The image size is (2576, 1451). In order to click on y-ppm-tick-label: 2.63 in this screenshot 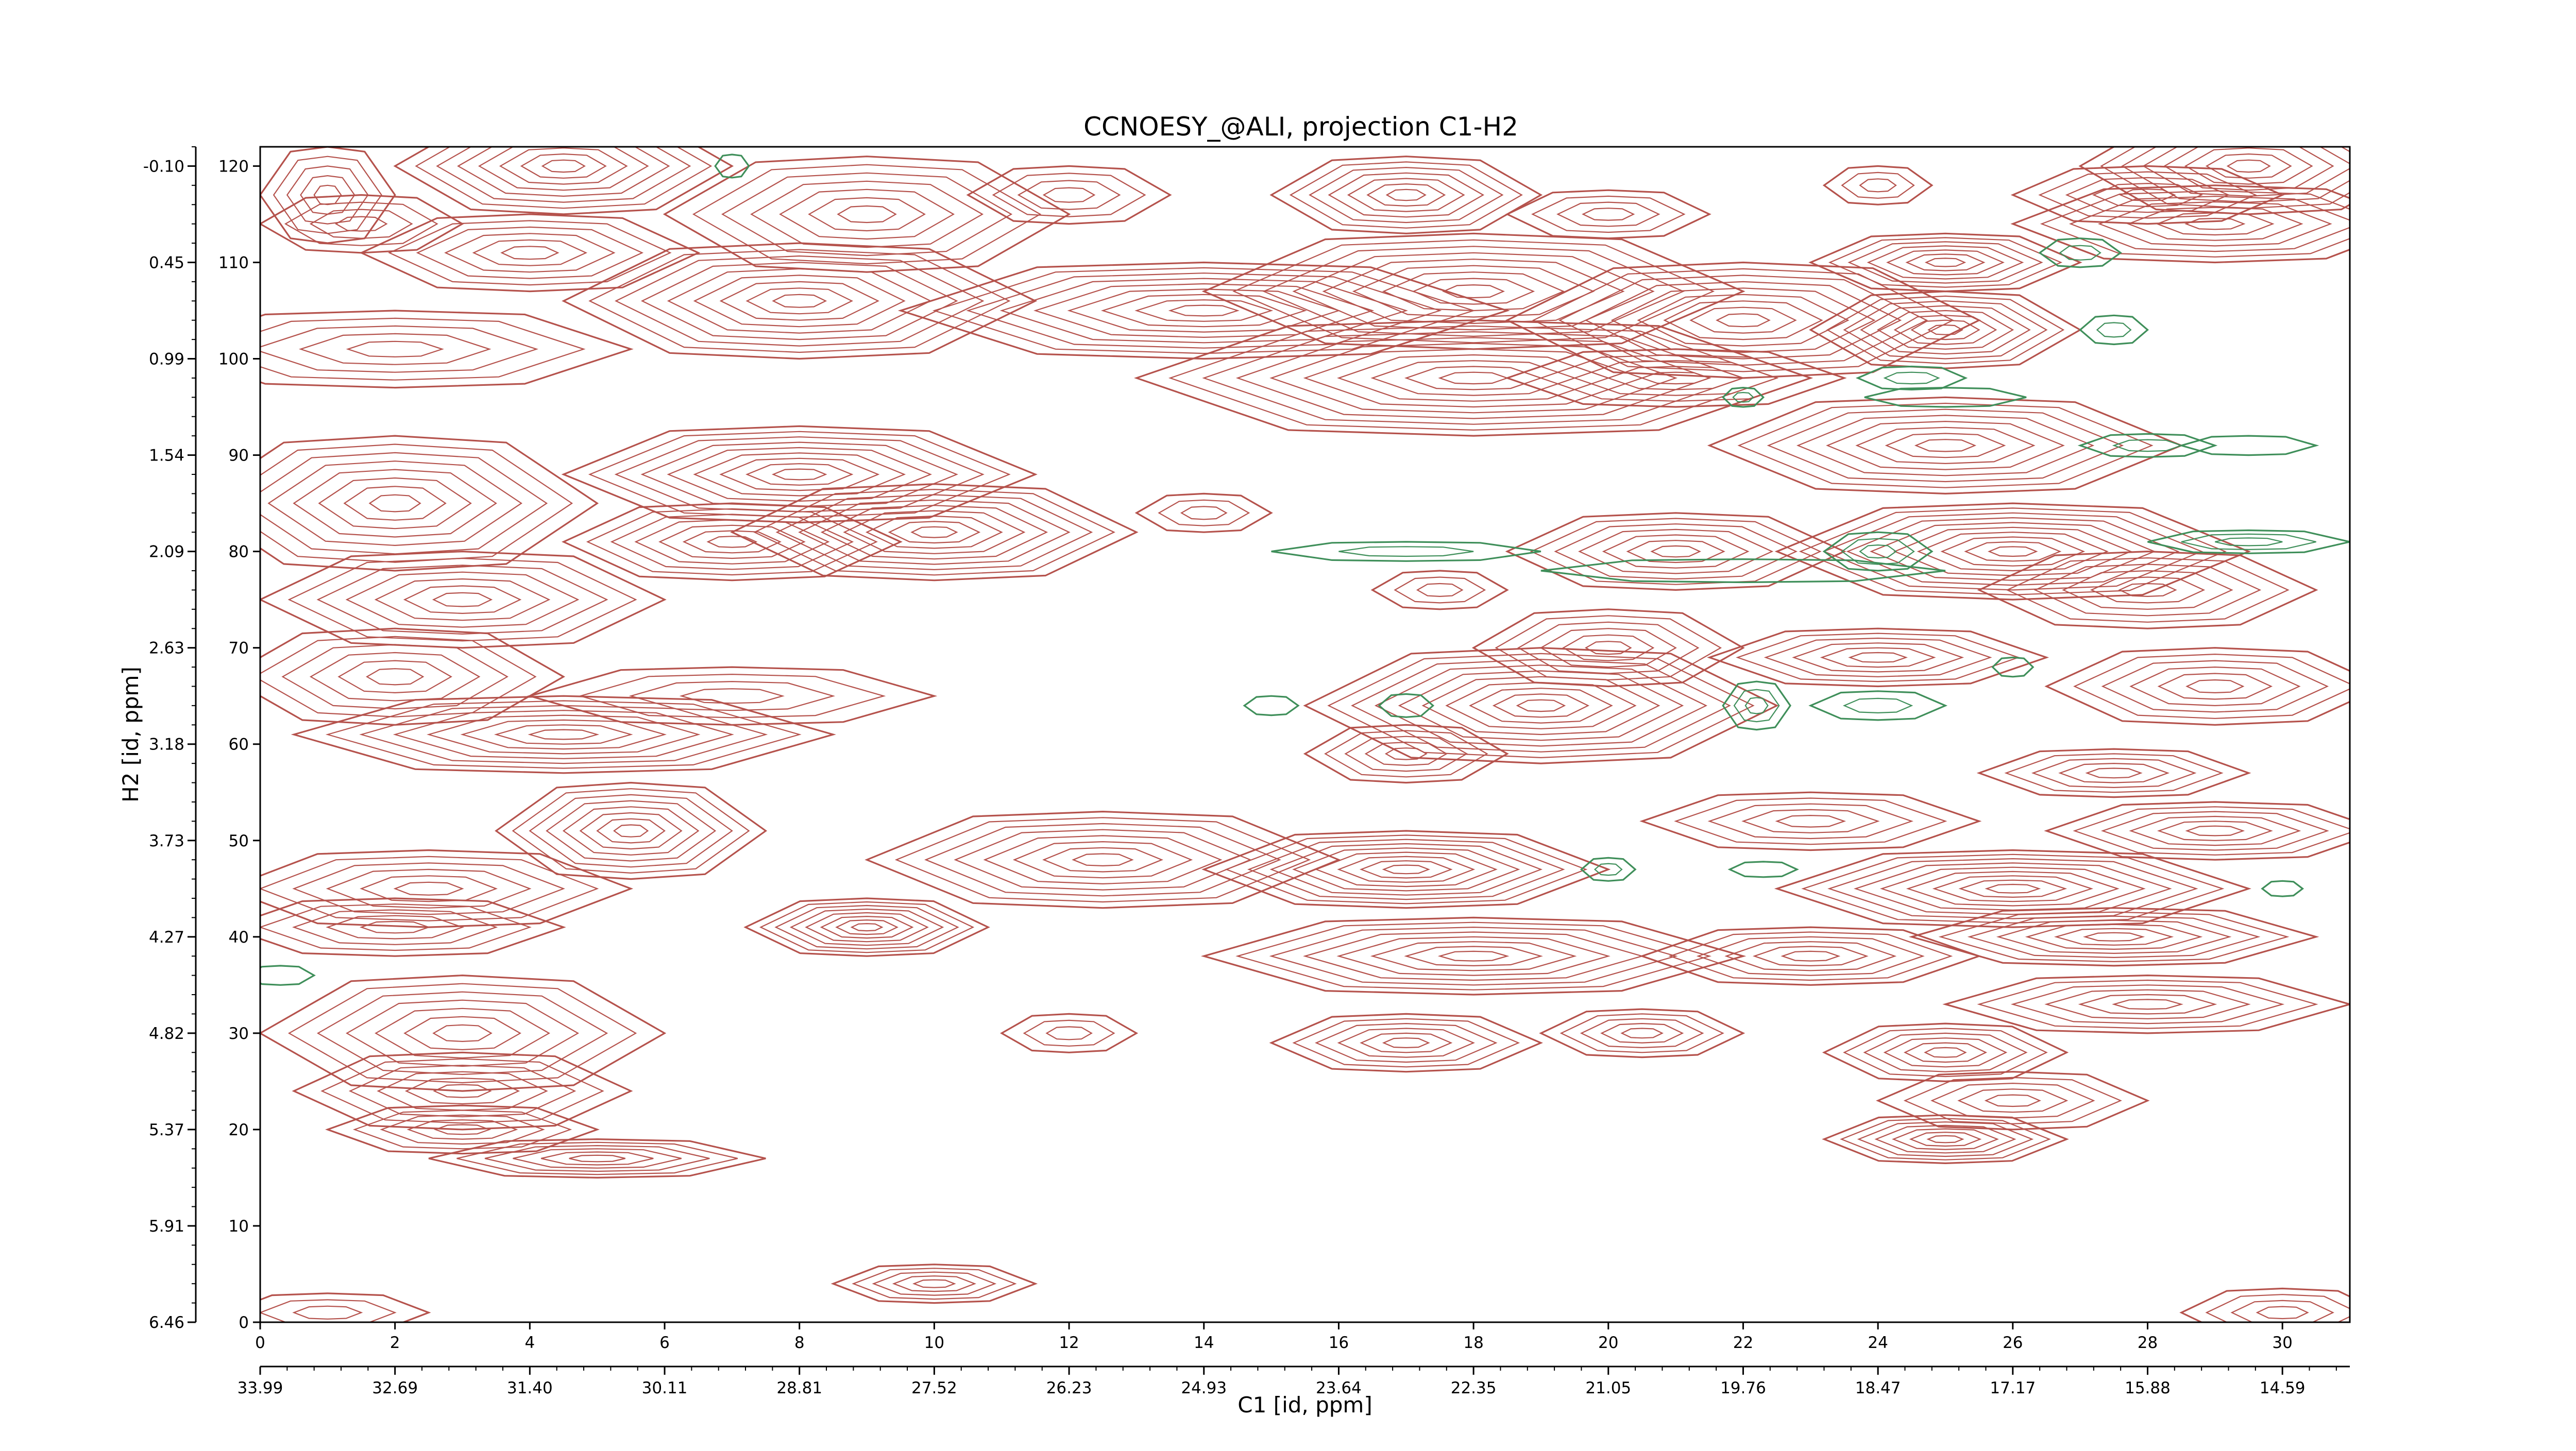, I will do `click(167, 648)`.